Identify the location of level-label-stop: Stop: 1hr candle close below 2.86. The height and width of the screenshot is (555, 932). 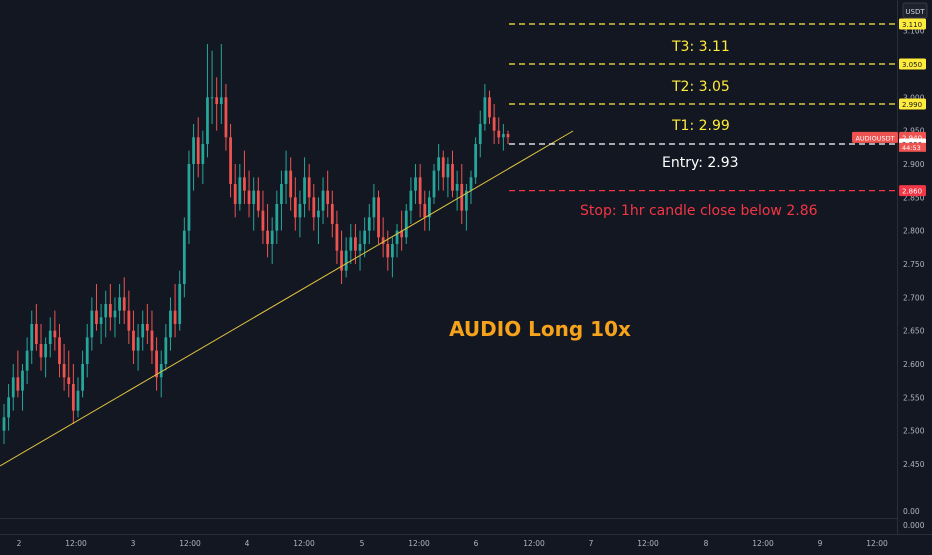
(699, 211).